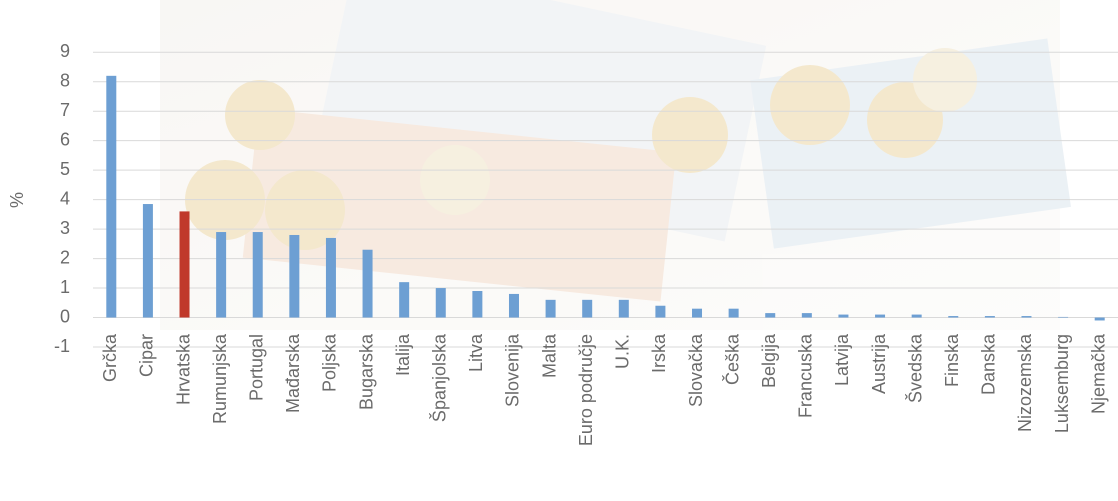 This screenshot has height=501, width=1118. I want to click on x-tick-label: Njemačka, so click(1098, 373).